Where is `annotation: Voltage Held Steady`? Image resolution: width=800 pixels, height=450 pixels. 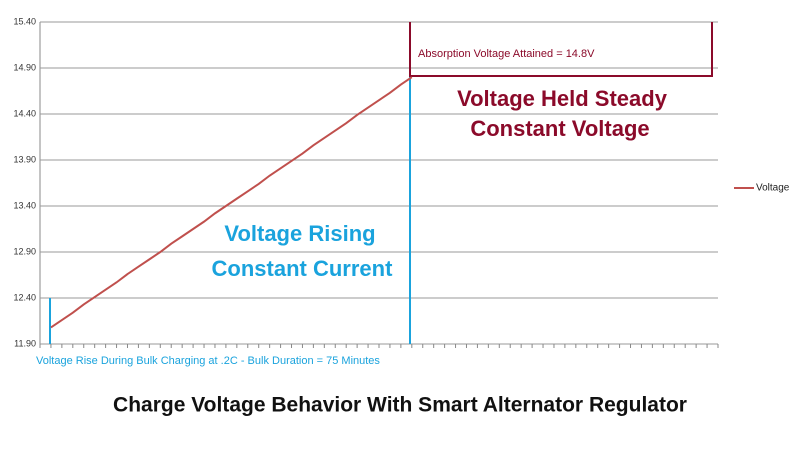
annotation: Voltage Held Steady is located at coordinates (562, 98).